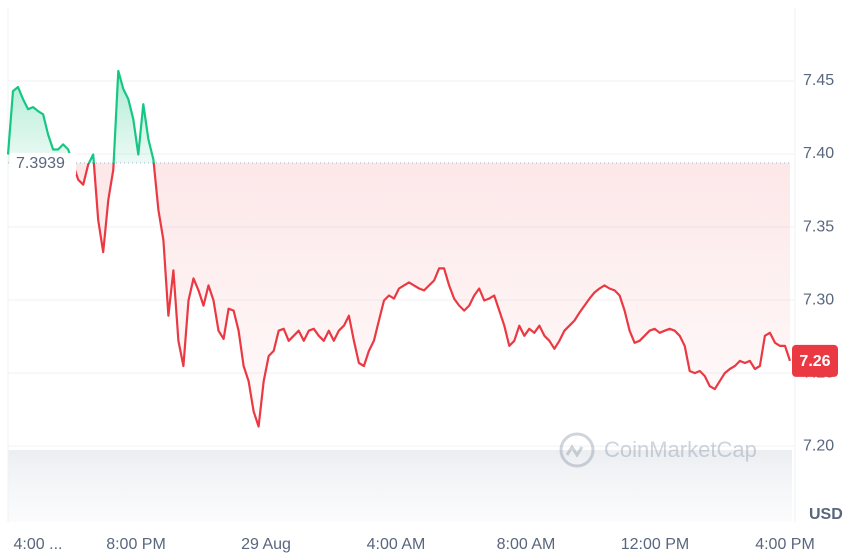  I want to click on y-tick-label: 7.40, so click(818, 153).